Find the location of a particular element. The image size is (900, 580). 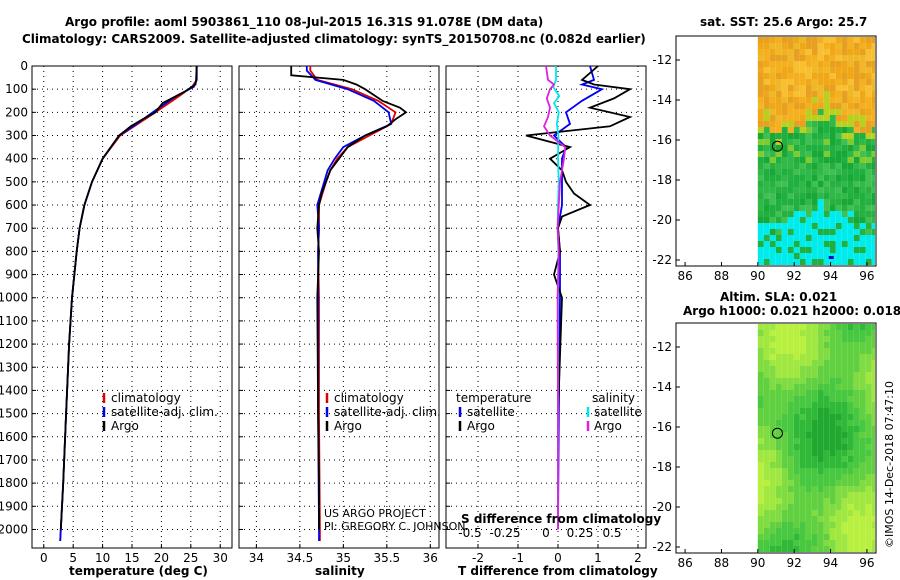

depth-tick-label: 2000 is located at coordinates (14, 529).